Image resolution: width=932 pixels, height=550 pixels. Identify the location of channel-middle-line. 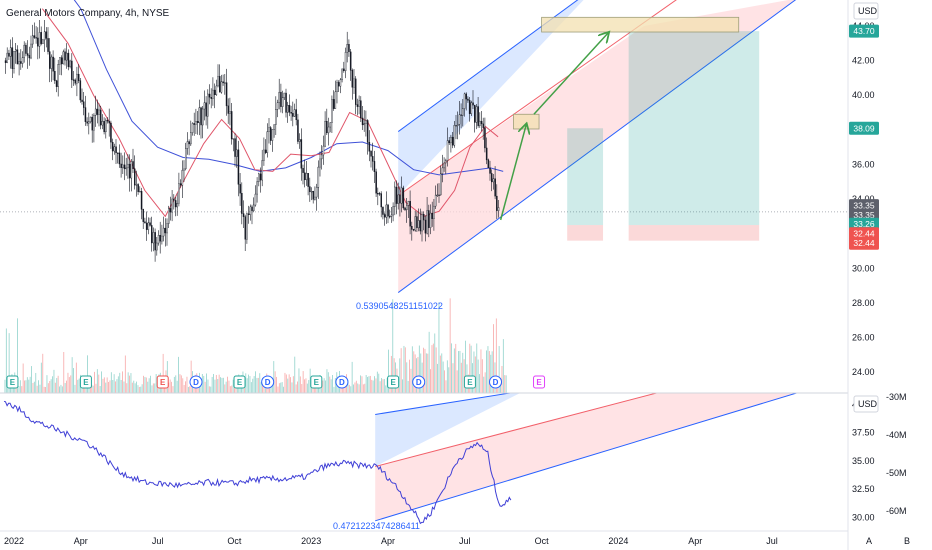
(552, 98).